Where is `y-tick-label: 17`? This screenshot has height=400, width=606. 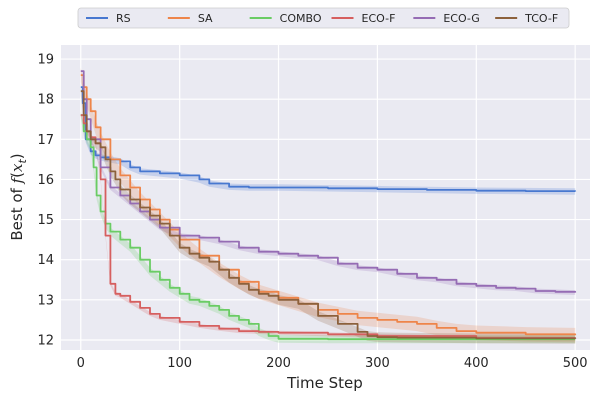
y-tick-label: 17 is located at coordinates (45, 140).